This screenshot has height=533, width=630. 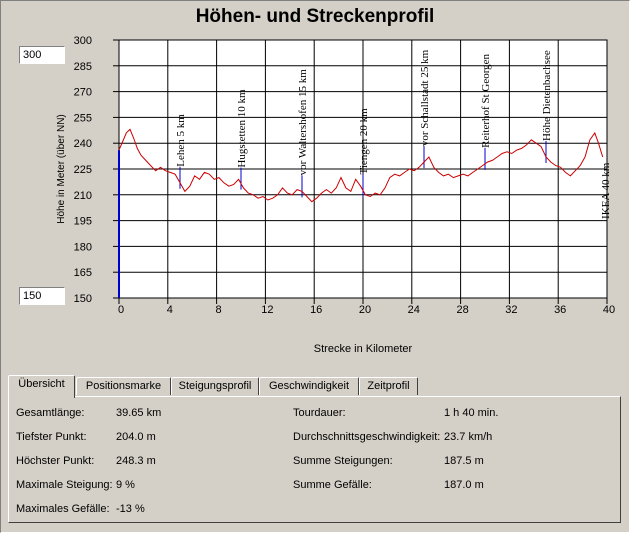 What do you see at coordinates (425, 97) in the screenshot?
I see `marker-label: vor Schallstadt 25 km` at bounding box center [425, 97].